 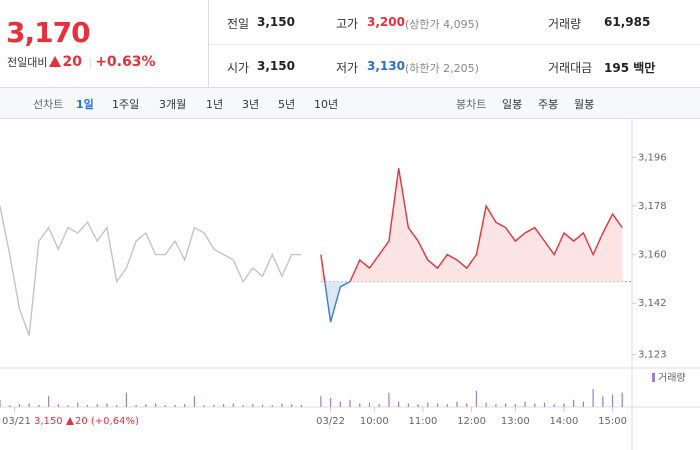 What do you see at coordinates (347, 24) in the screenshot?
I see `cell-label: 고가` at bounding box center [347, 24].